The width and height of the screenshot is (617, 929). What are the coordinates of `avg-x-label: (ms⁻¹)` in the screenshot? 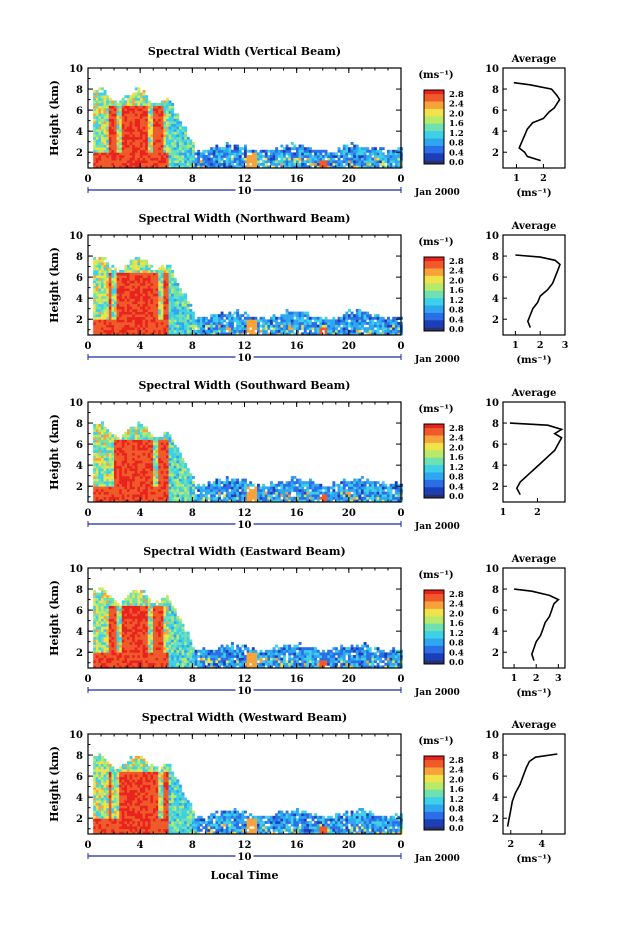 It's located at (533, 193).